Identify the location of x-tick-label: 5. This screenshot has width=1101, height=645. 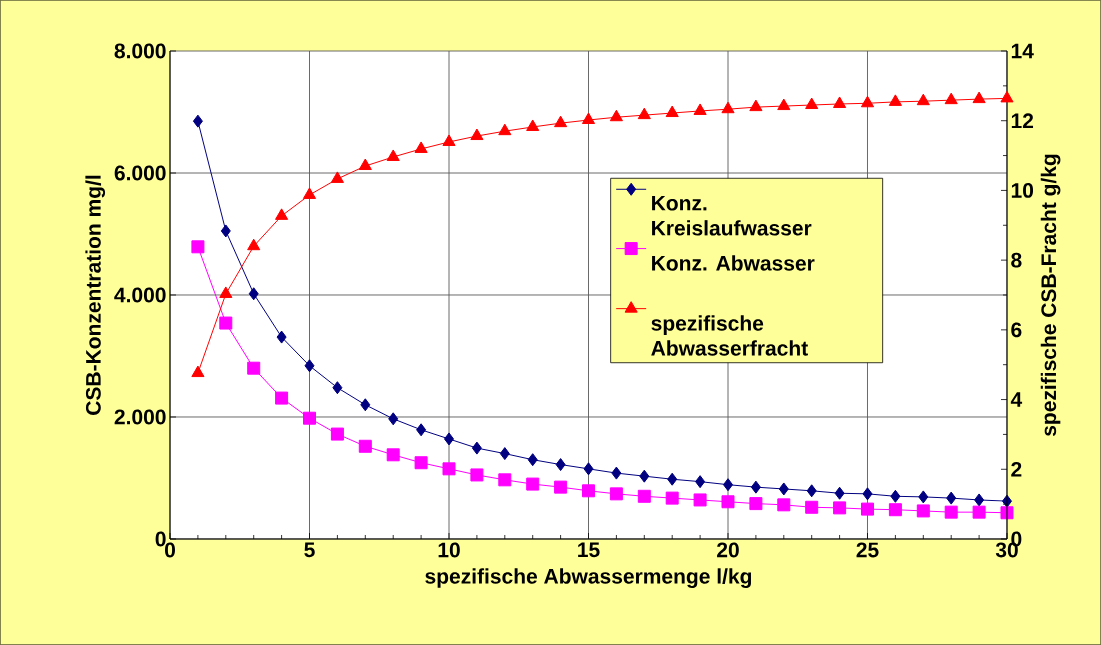
(309, 550).